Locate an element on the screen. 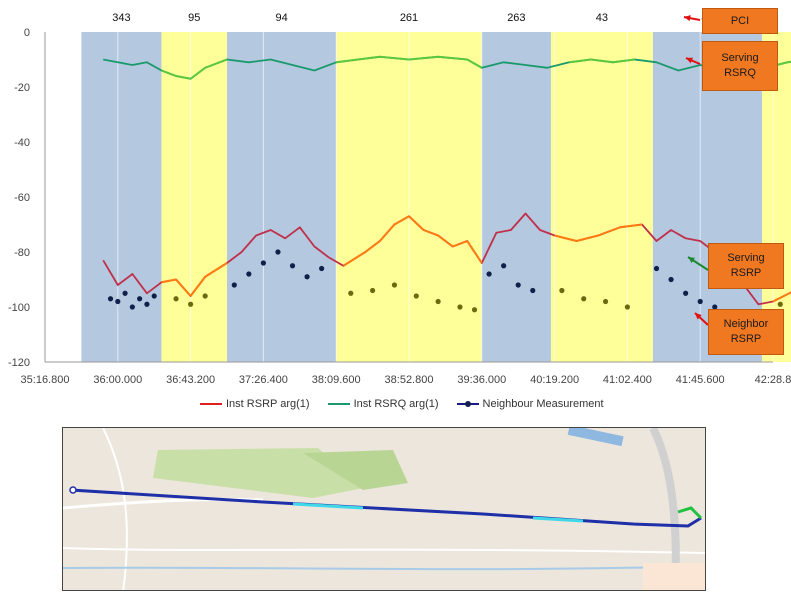 This screenshot has width=791, height=601. x-tick-label-9: 41:45.600 is located at coordinates (700, 380).